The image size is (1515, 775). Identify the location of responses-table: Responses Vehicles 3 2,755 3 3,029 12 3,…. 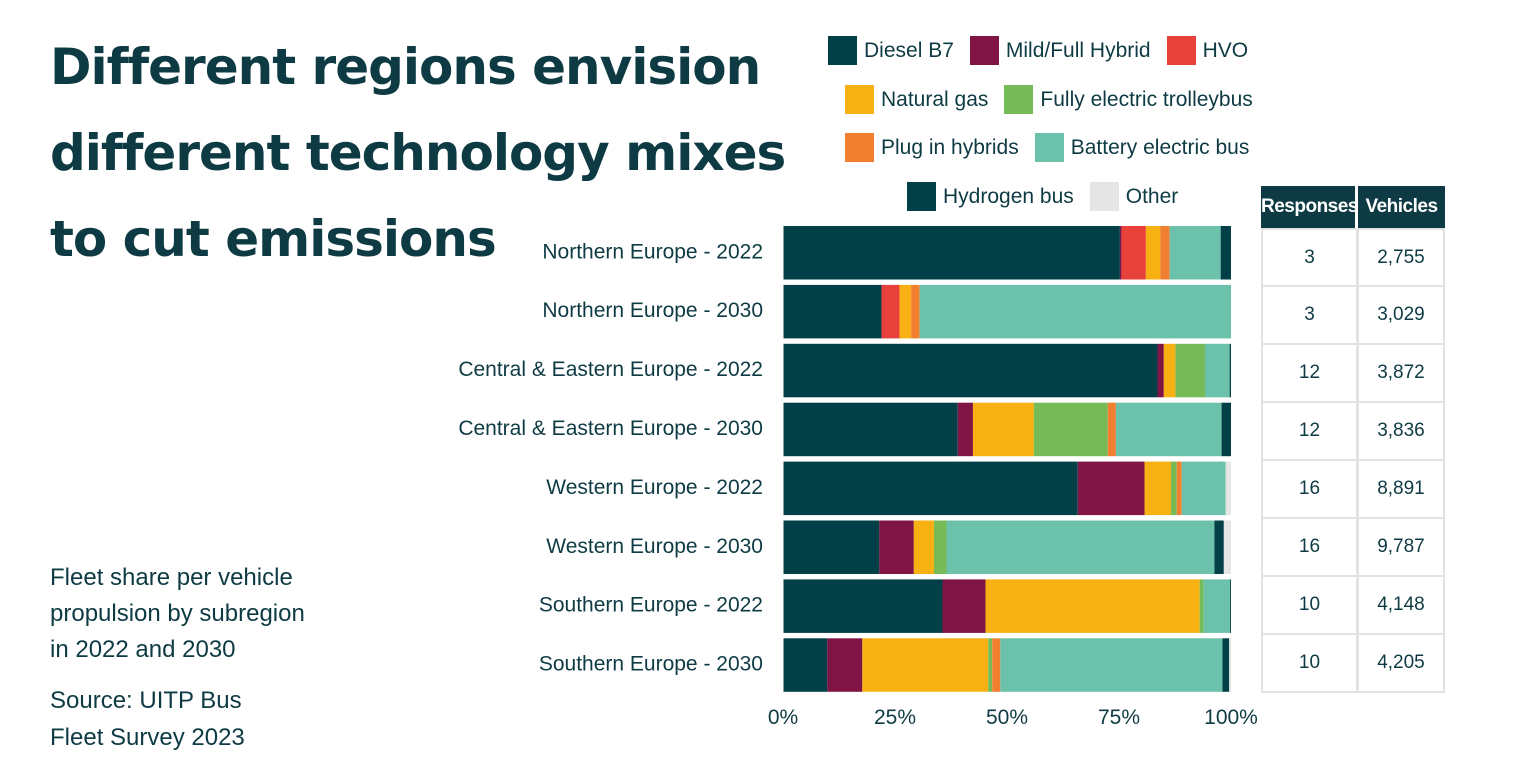
(1353, 439).